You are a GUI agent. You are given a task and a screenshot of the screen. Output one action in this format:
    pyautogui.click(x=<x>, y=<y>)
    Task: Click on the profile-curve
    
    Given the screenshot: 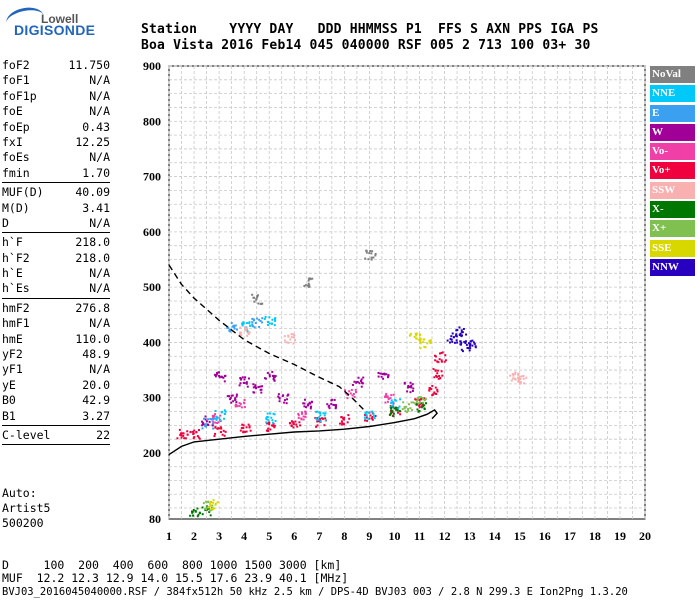 What is the action you would take?
    pyautogui.click(x=266, y=337)
    